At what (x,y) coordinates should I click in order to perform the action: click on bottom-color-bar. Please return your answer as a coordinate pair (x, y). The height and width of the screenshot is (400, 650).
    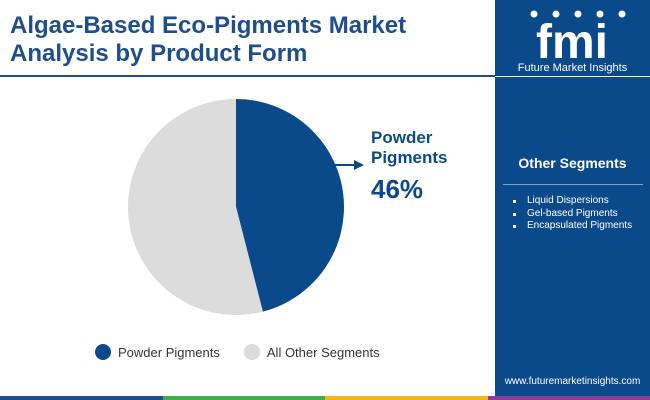
    Looking at the image, I should click on (325, 398).